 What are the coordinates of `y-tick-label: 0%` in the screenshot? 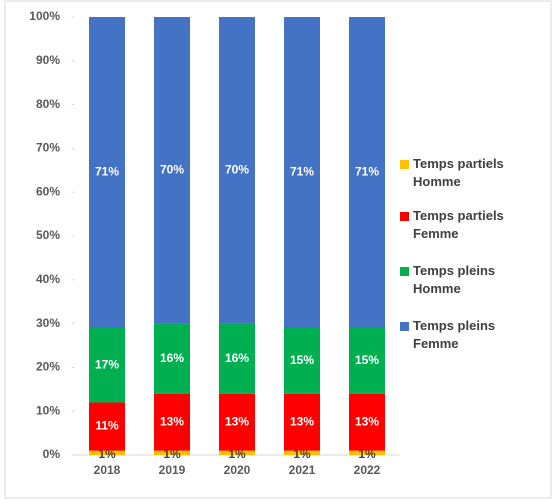 It's located at (52, 454).